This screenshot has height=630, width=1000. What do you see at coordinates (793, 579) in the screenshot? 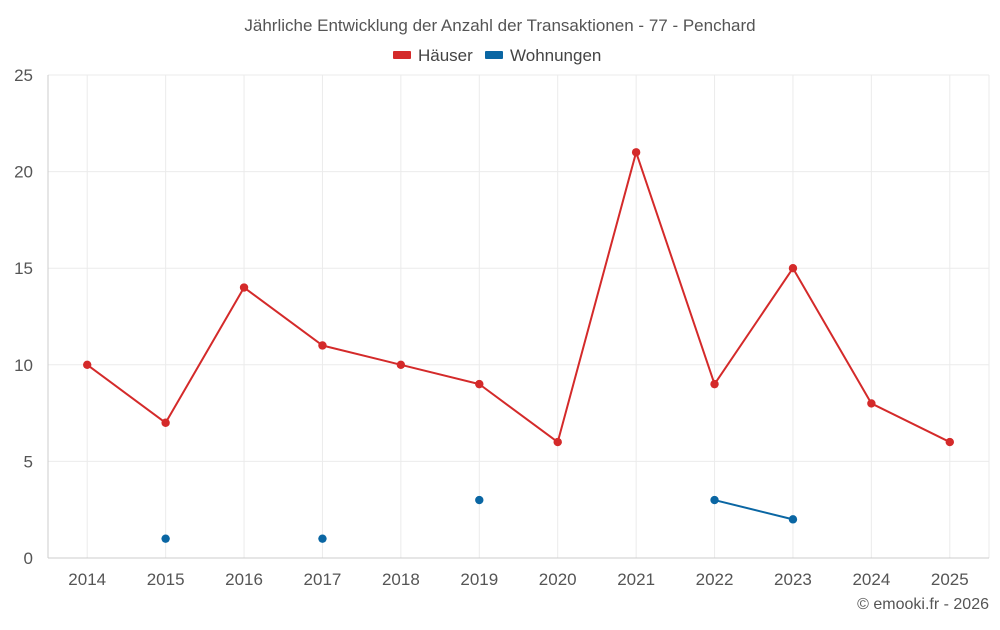
I see `x-tick-label: 2023` at bounding box center [793, 579].